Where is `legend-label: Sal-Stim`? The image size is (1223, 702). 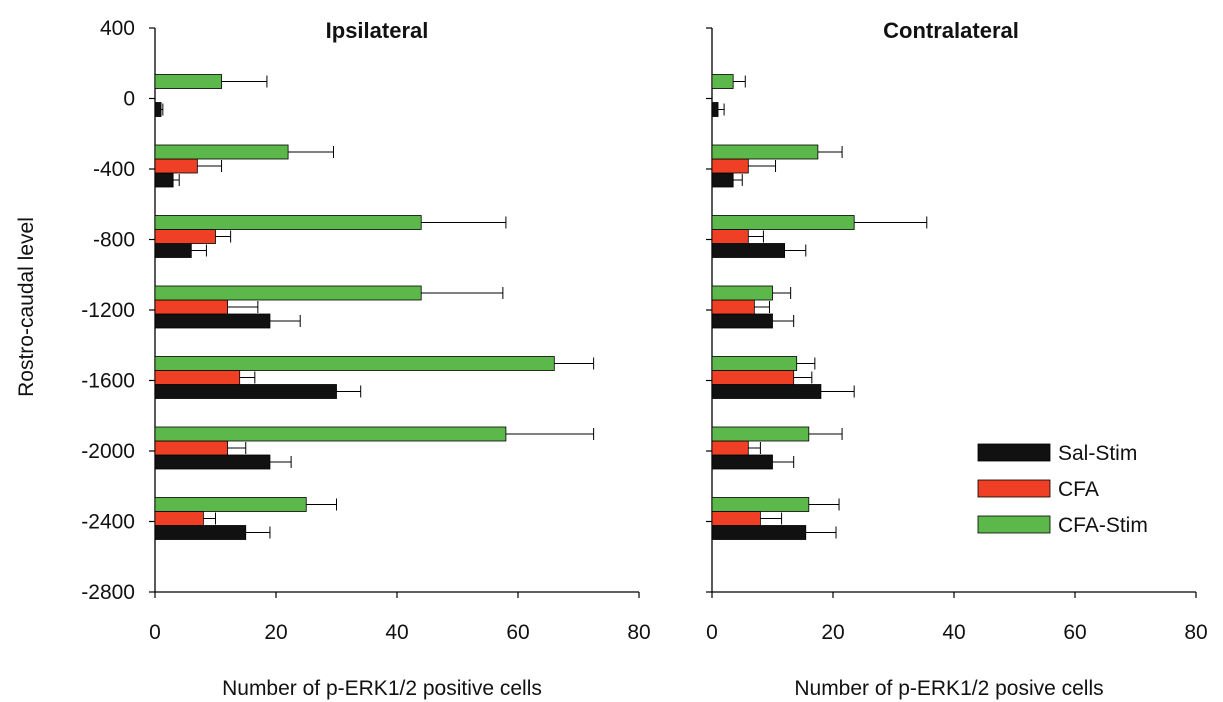
legend-label: Sal-Stim is located at coordinates (1097, 453).